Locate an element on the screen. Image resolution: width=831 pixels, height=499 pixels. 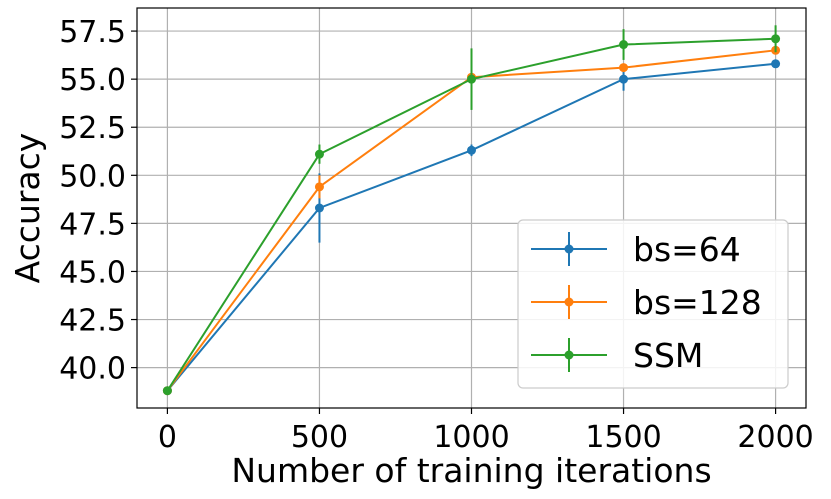
y-axis-title: Accuracy is located at coordinates (27, 208).